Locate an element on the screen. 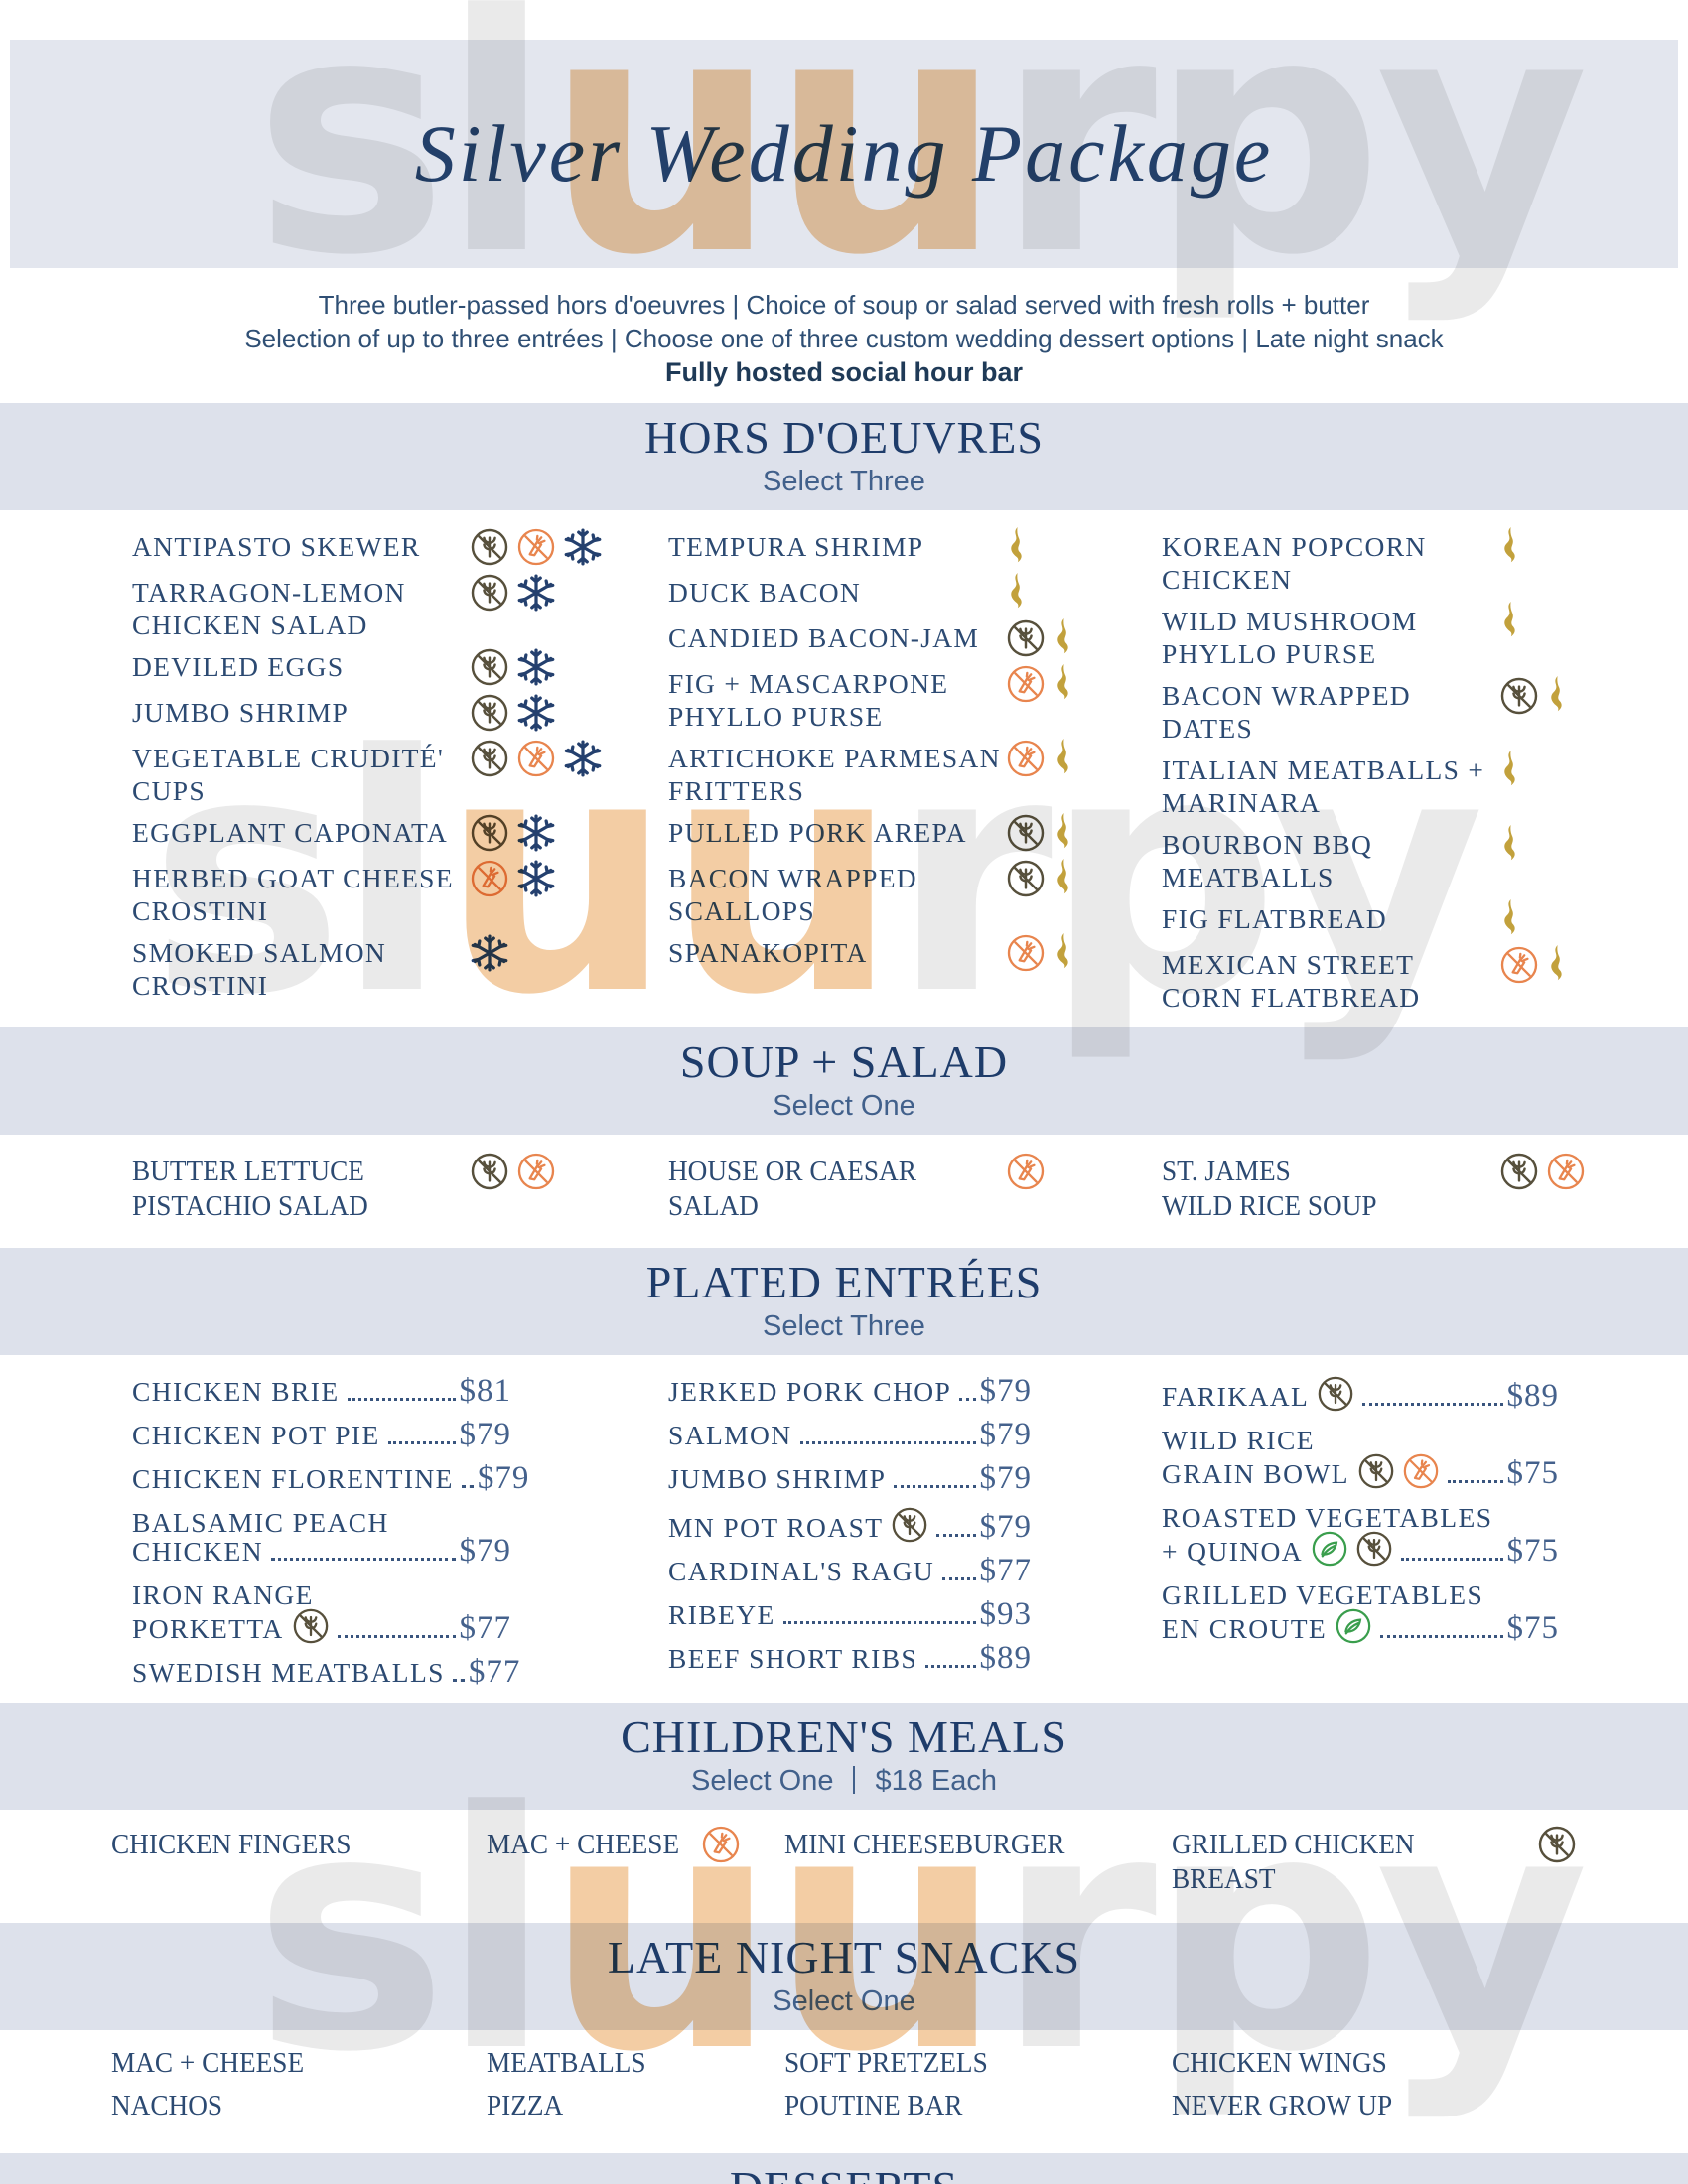 The height and width of the screenshot is (2184, 1688). menu-item: MINI CHEESEBURGER is located at coordinates (978, 1862).